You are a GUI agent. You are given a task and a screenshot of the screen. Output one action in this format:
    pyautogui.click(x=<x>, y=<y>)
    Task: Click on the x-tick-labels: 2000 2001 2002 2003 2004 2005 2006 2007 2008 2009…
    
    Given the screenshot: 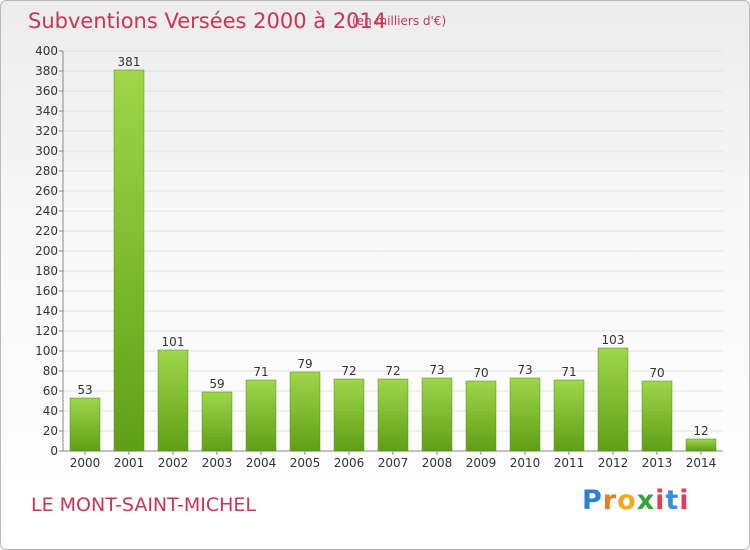 What is the action you would take?
    pyautogui.click(x=393, y=463)
    